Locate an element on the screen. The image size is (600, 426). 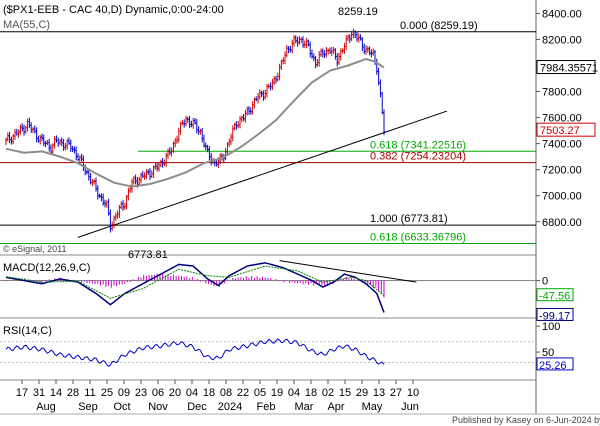
macd-tick-label: 0 is located at coordinates (545, 282).